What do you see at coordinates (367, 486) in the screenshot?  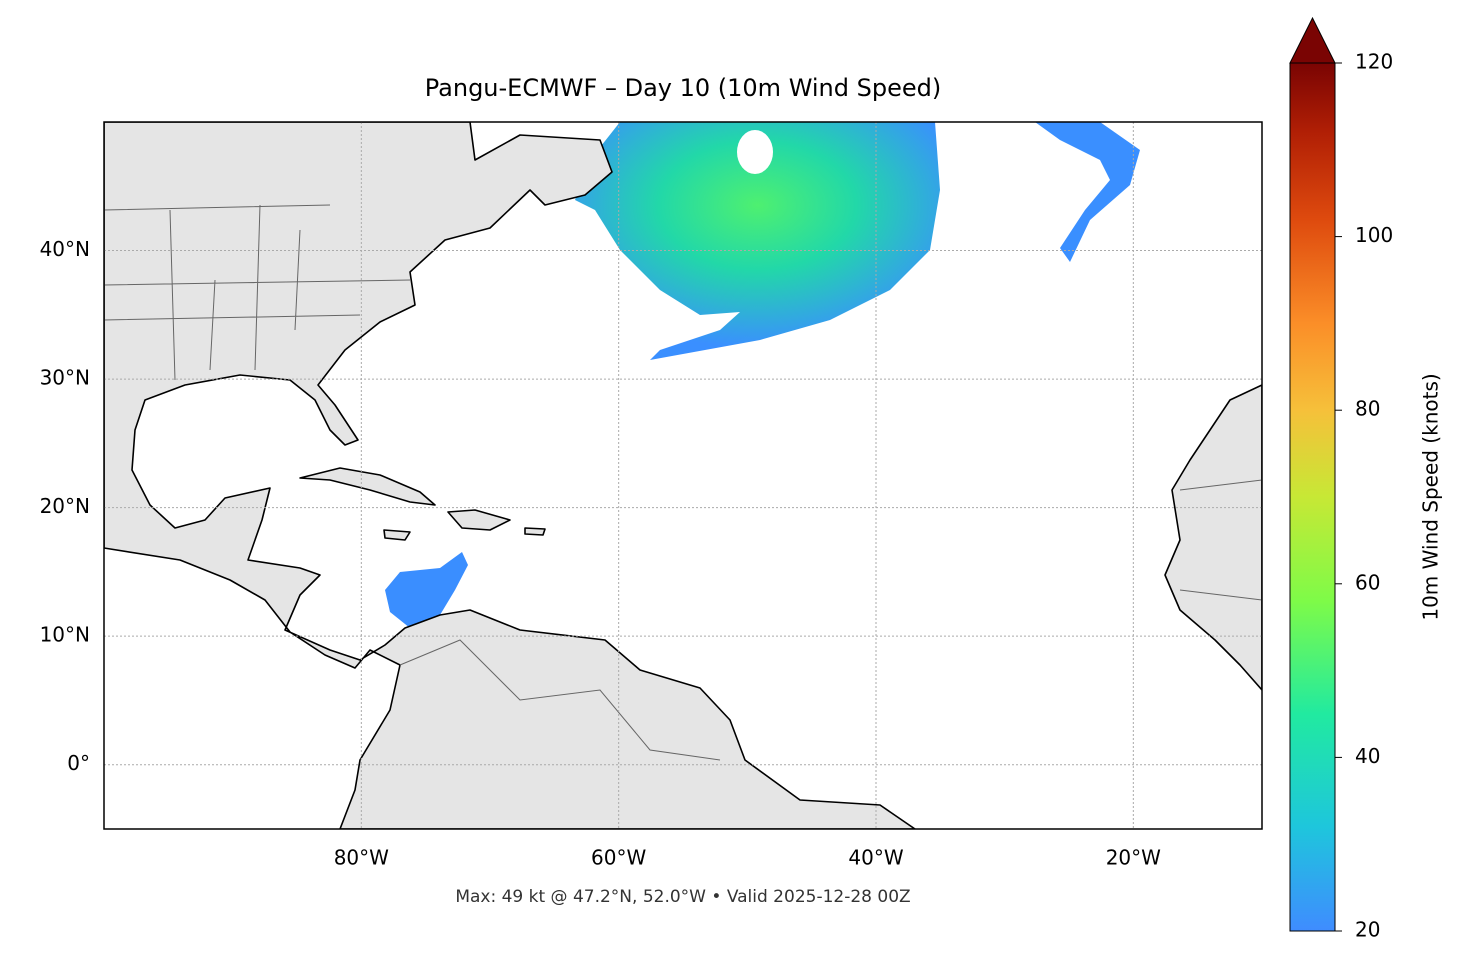 I see `cuba` at bounding box center [367, 486].